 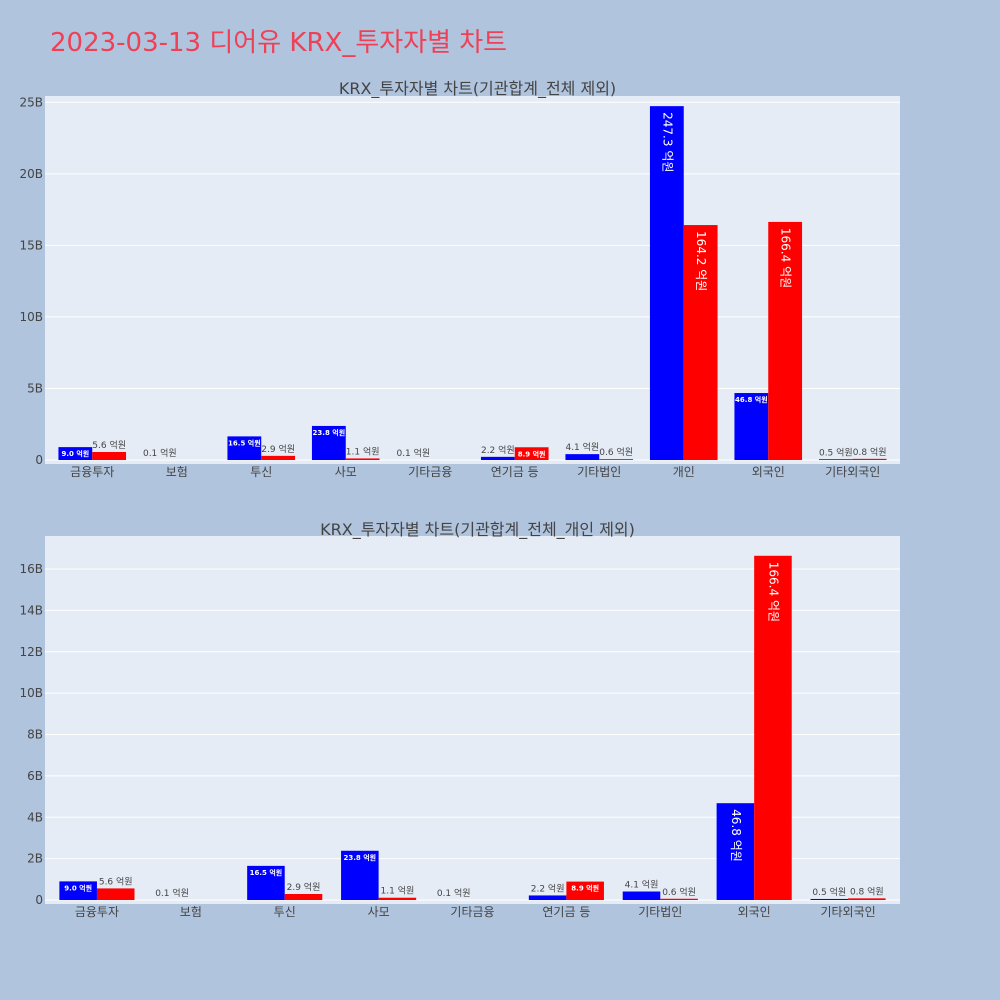 What do you see at coordinates (31, 174) in the screenshot?
I see `y-tick-label: 20B` at bounding box center [31, 174].